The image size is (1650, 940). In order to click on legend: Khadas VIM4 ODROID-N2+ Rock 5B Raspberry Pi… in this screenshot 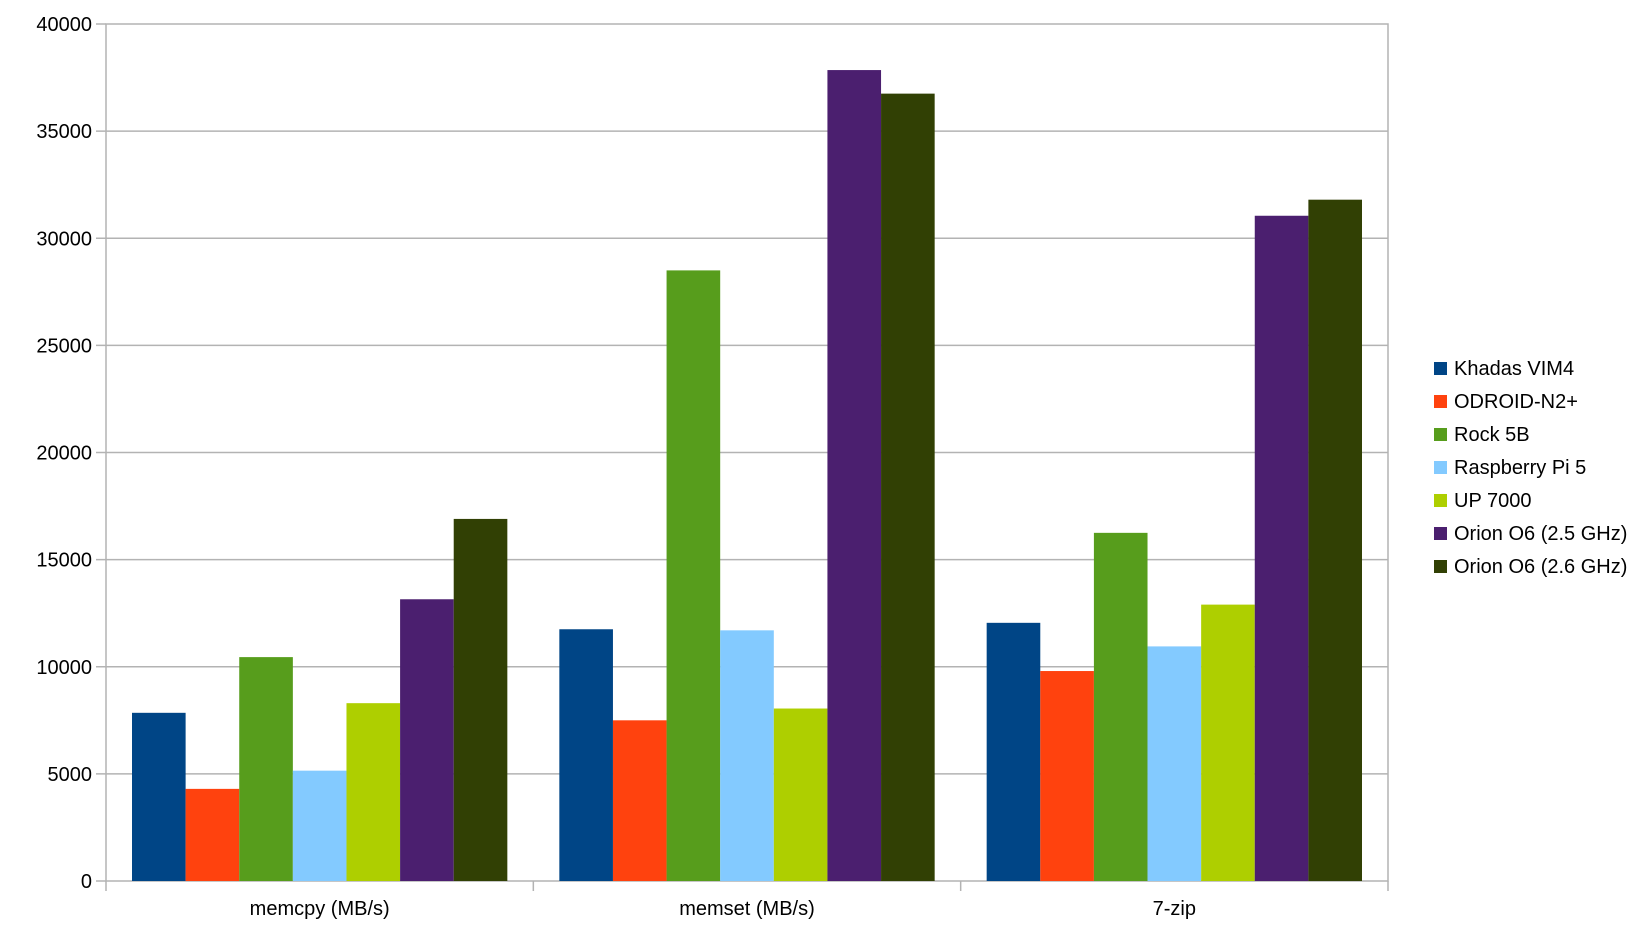, I will do `click(1530, 468)`.